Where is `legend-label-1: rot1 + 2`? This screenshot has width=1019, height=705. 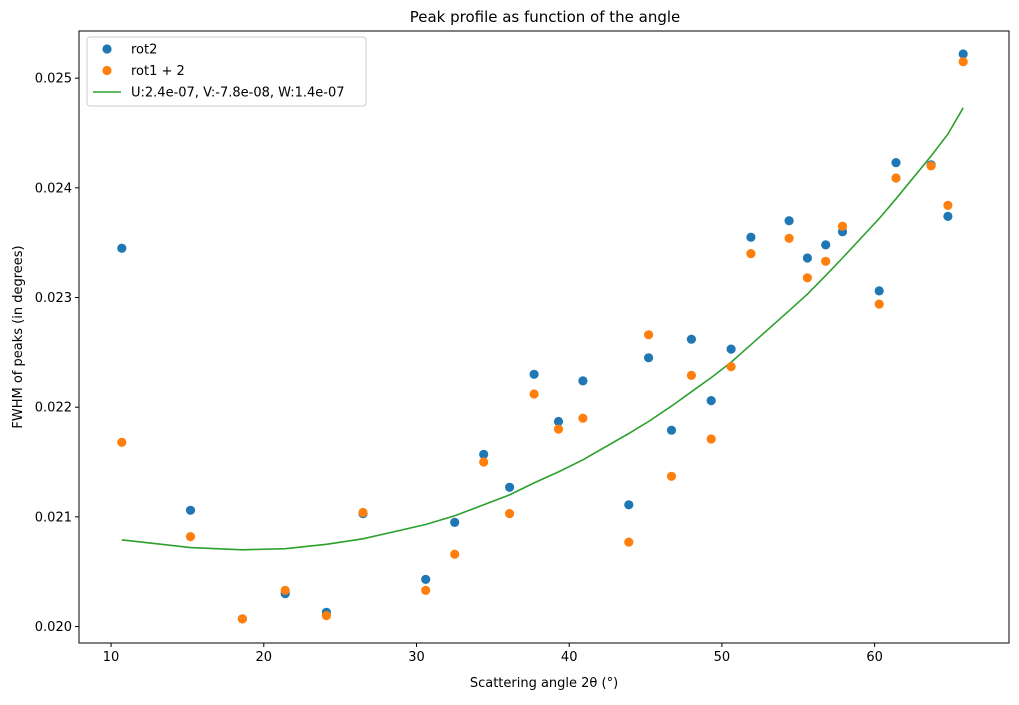 legend-label-1: rot1 + 2 is located at coordinates (158, 71).